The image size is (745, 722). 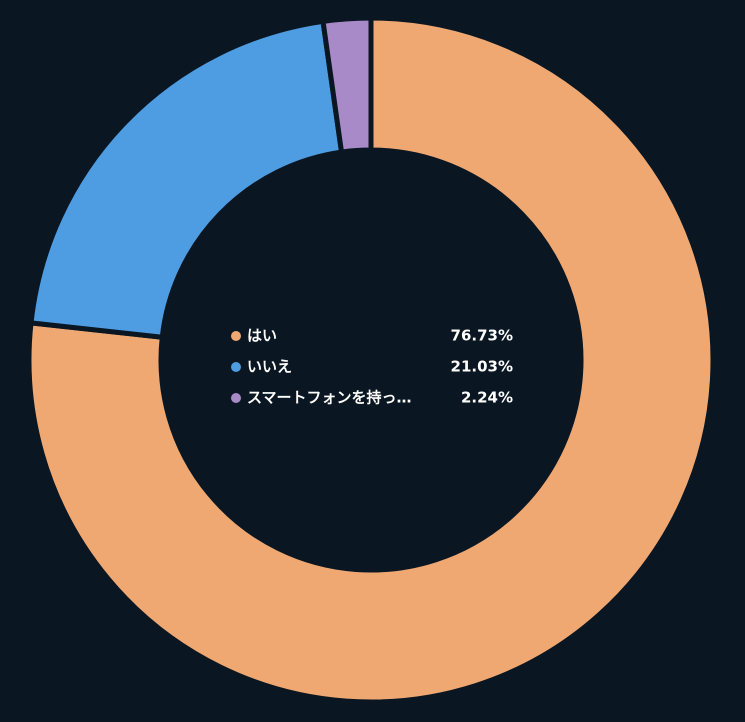 What do you see at coordinates (269, 367) in the screenshot?
I see `legend-label: いいえ` at bounding box center [269, 367].